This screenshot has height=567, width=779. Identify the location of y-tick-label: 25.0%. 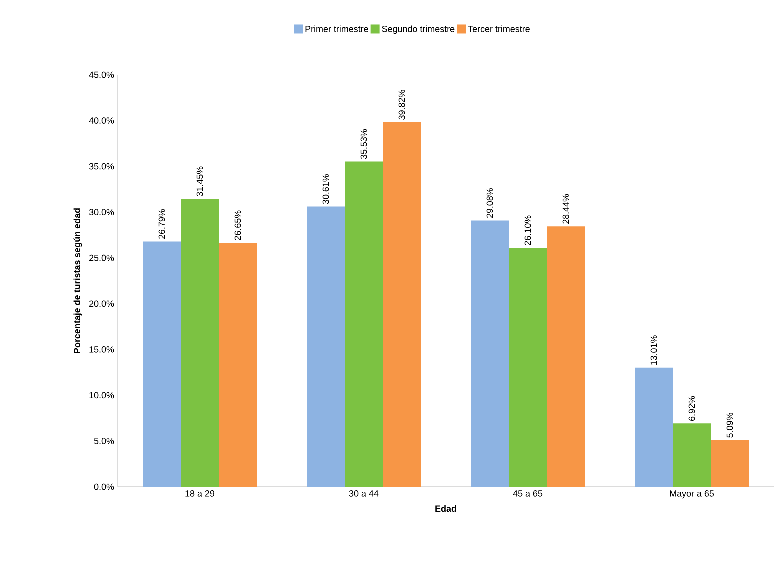
(102, 258).